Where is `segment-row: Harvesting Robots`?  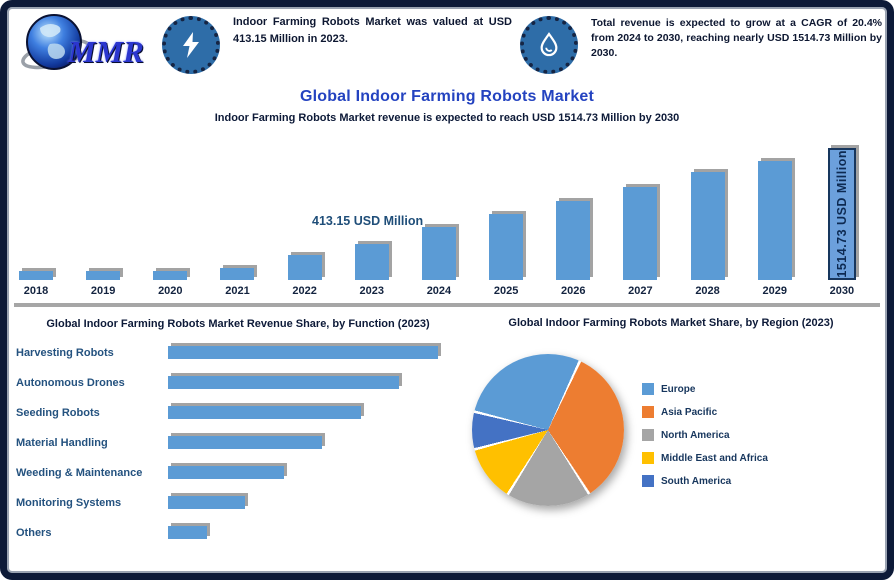
segment-row: Harvesting Robots is located at coordinates (238, 353).